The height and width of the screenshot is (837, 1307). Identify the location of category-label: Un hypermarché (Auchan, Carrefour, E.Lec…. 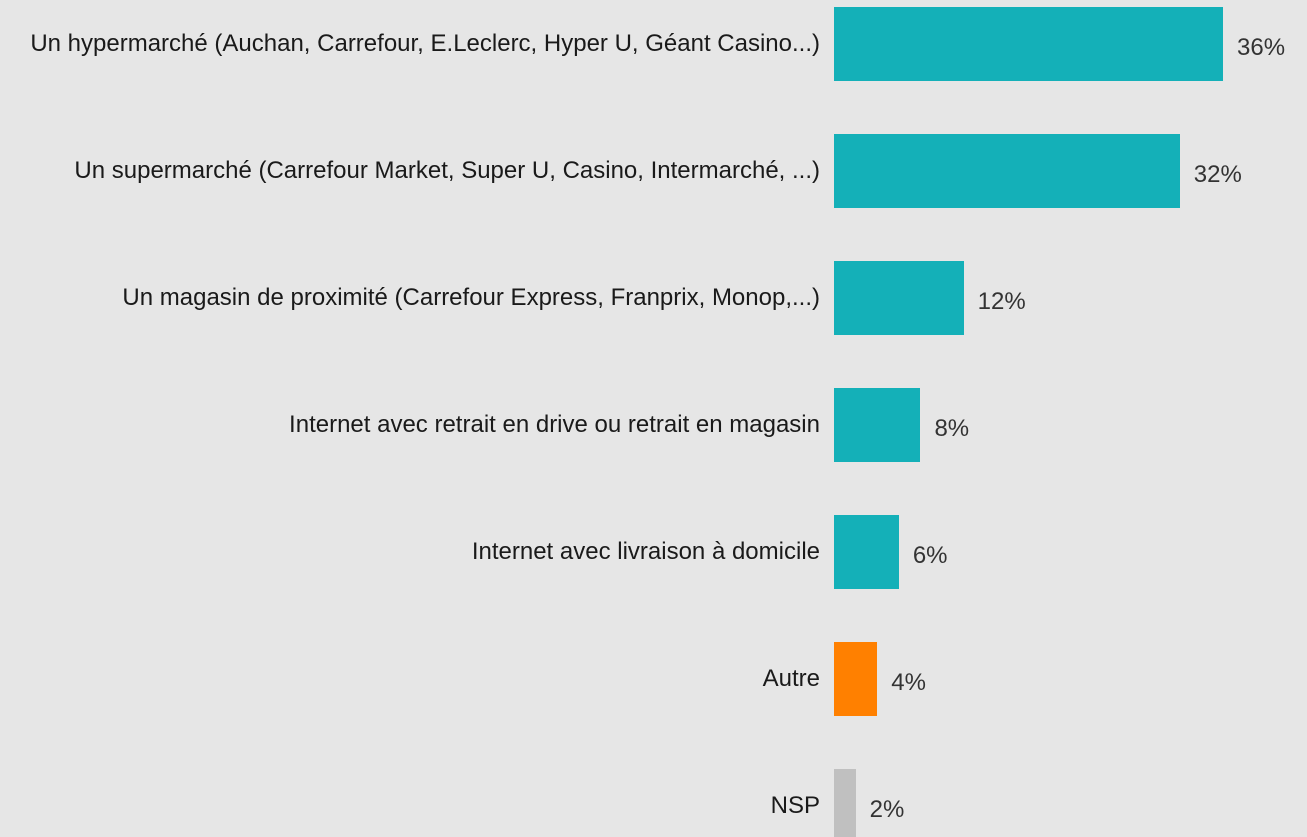
(414, 44).